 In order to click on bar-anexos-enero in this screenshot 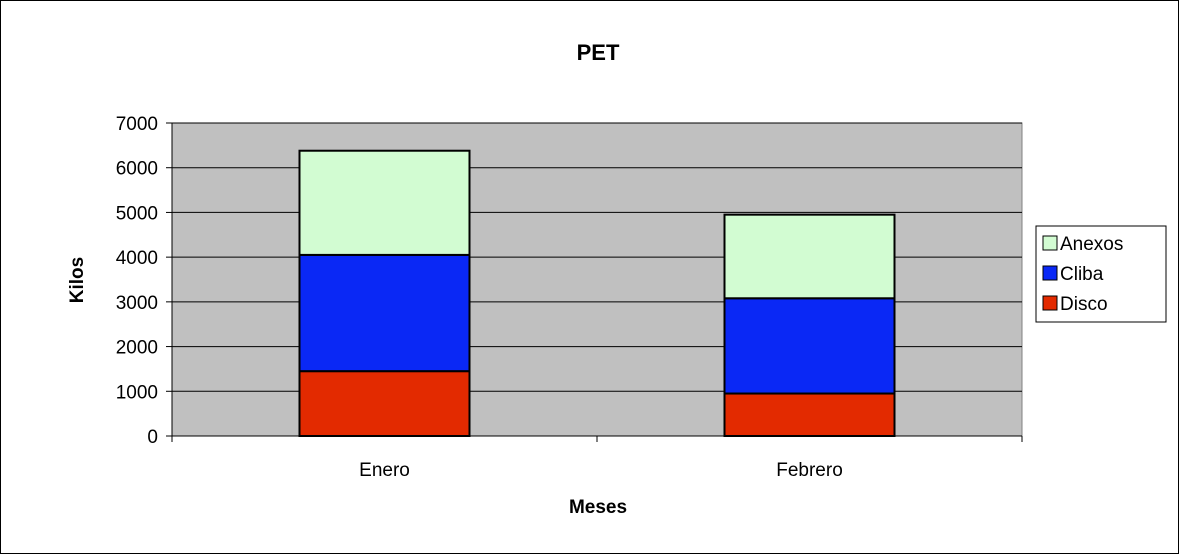, I will do `click(384, 202)`.